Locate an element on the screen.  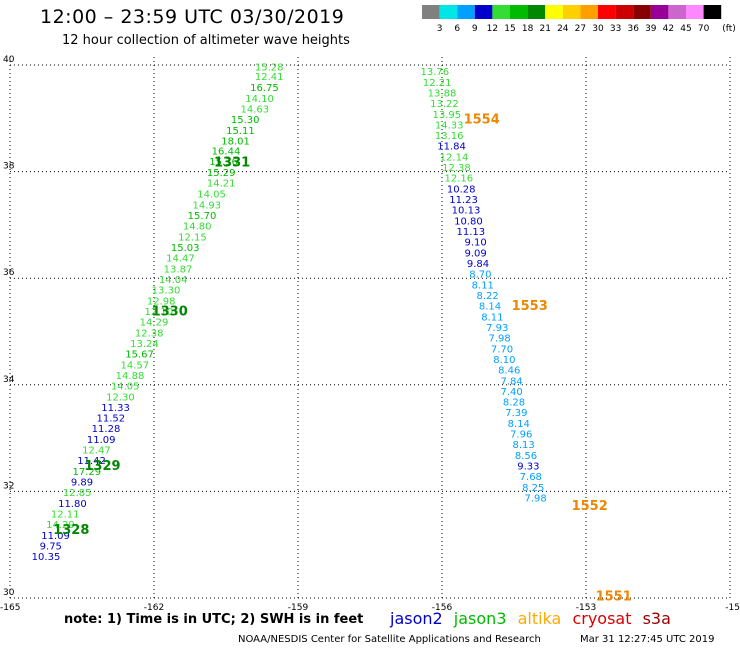
wave-height-label: 12.47 is located at coordinates (96, 451).